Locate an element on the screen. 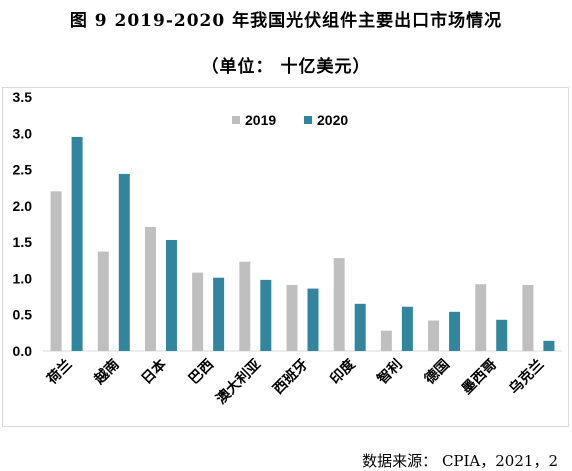  chart-subtitle: （单位： 十亿美元） is located at coordinates (286, 67).